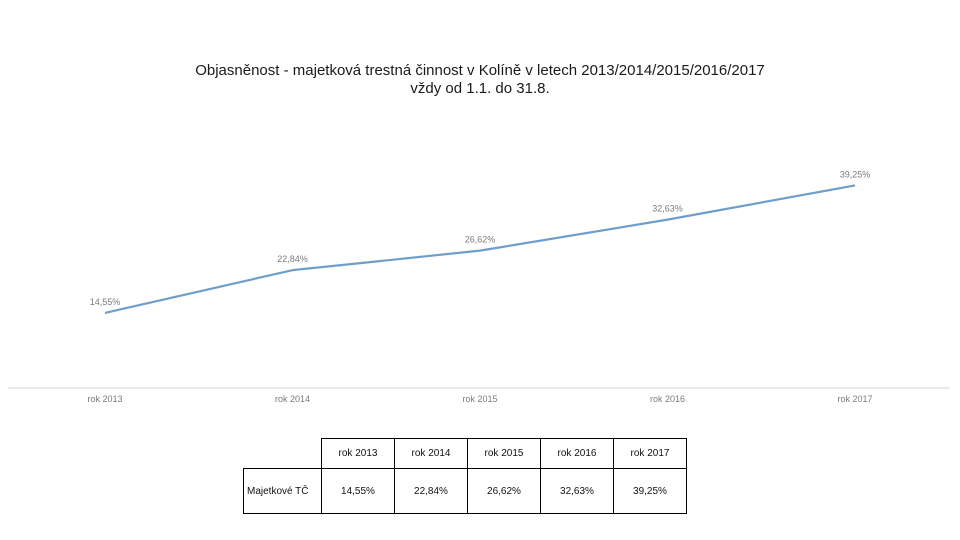 This screenshot has width=960, height=540. I want to click on x-tick-label: rok 2014, so click(292, 399).